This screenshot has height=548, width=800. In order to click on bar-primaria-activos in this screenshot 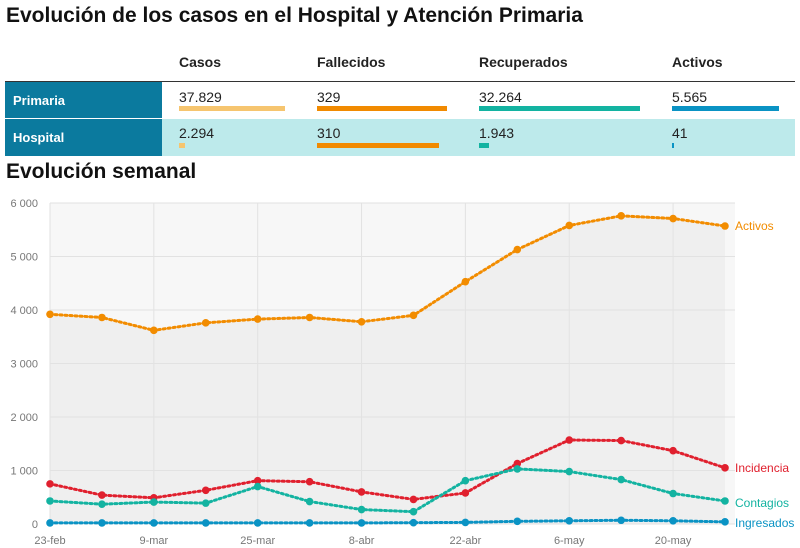, I will do `click(725, 108)`.